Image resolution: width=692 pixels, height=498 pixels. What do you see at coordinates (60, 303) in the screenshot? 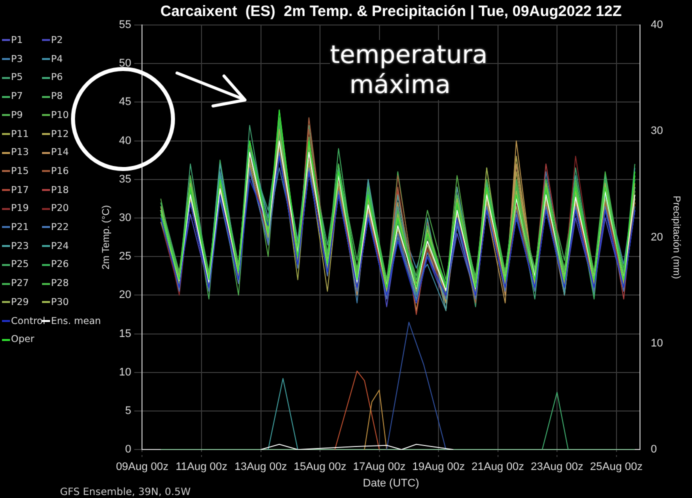
I see `legend-label: P30` at bounding box center [60, 303].